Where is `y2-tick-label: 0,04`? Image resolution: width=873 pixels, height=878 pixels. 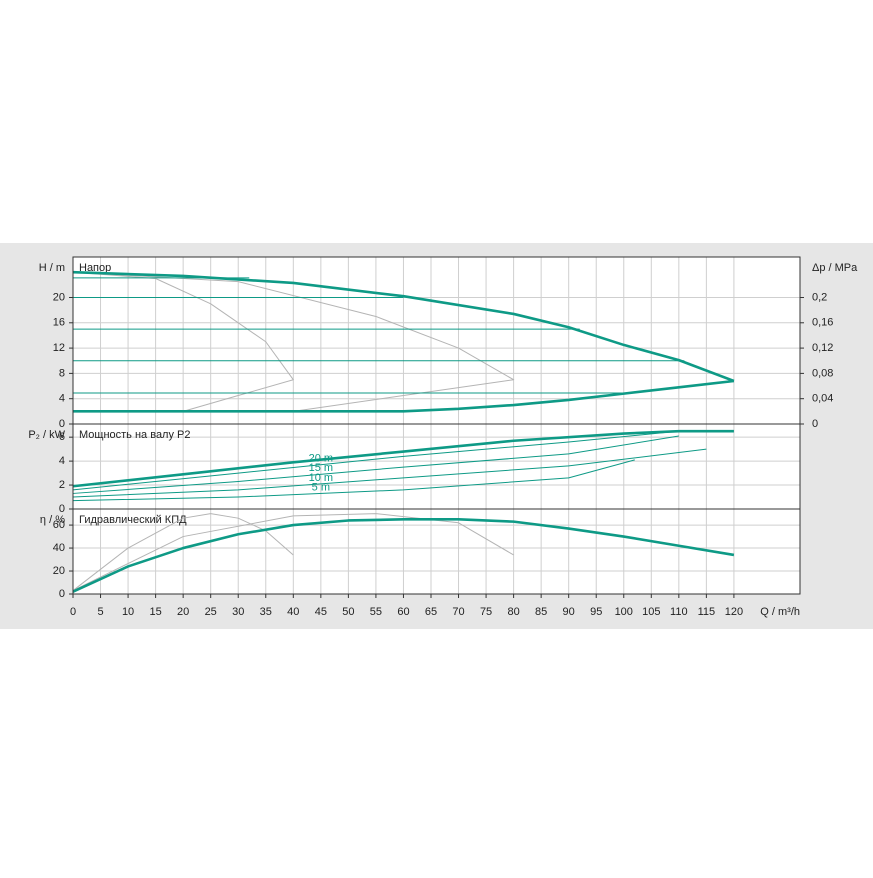
y2-tick-label: 0,04 is located at coordinates (822, 399).